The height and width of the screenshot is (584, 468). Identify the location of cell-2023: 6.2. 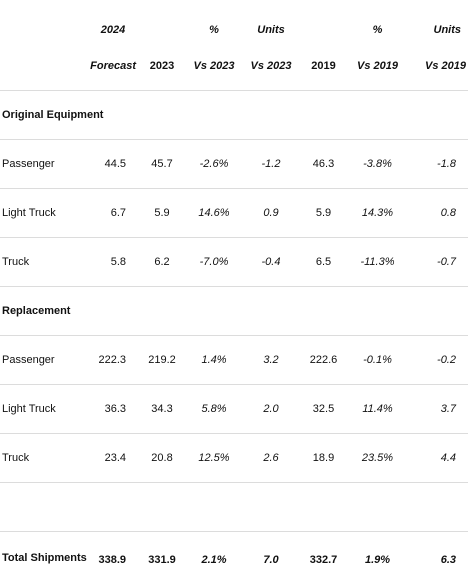
(162, 262).